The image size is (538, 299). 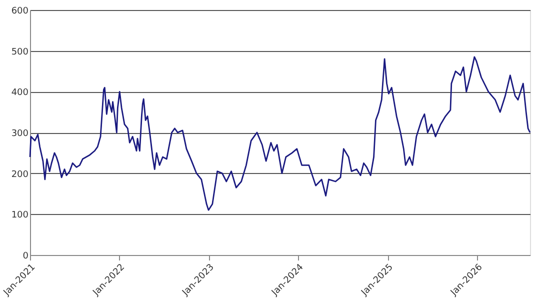 What do you see at coordinates (20, 11) in the screenshot?
I see `y-tick-label: 600` at bounding box center [20, 11].